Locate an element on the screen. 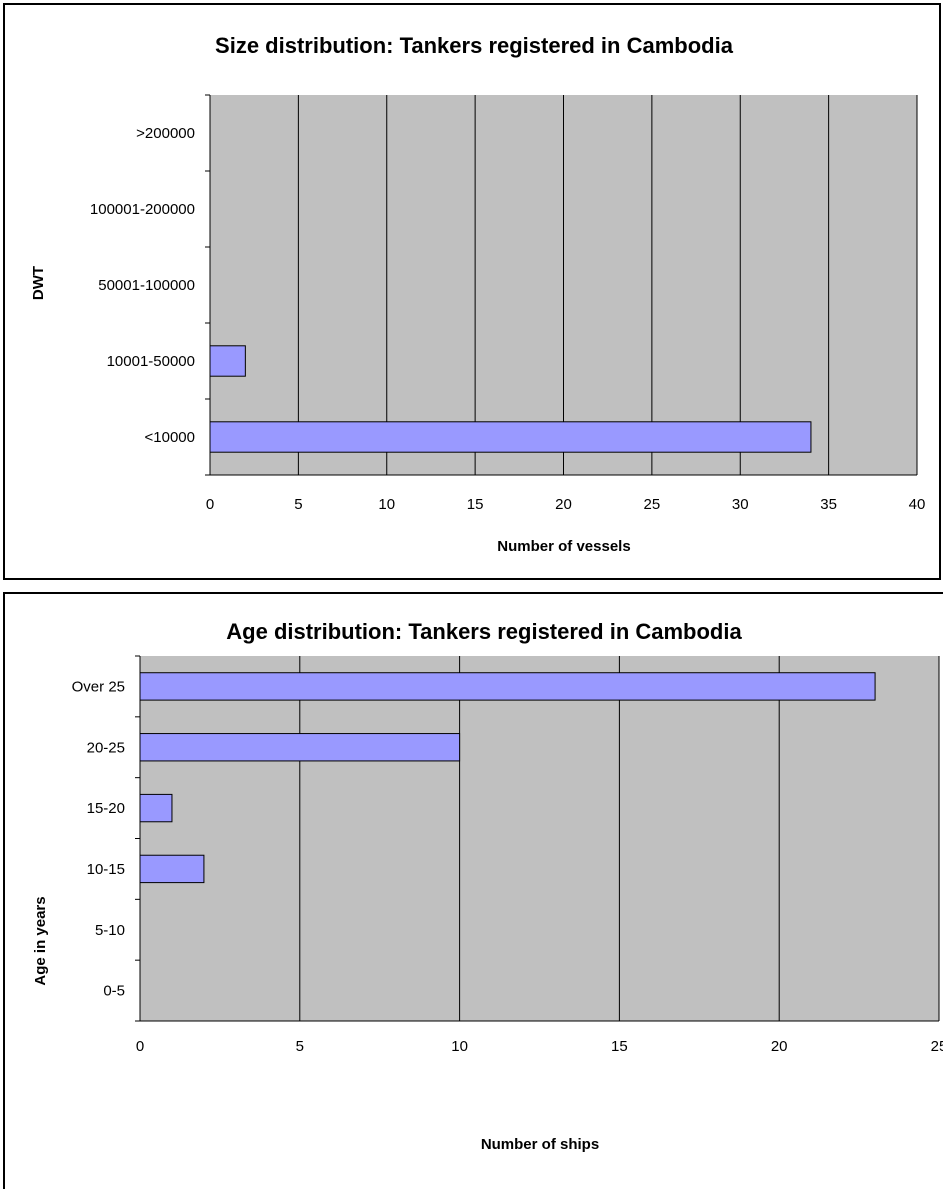 The image size is (943, 1191). y-axis-title: Age in years is located at coordinates (40, 940).